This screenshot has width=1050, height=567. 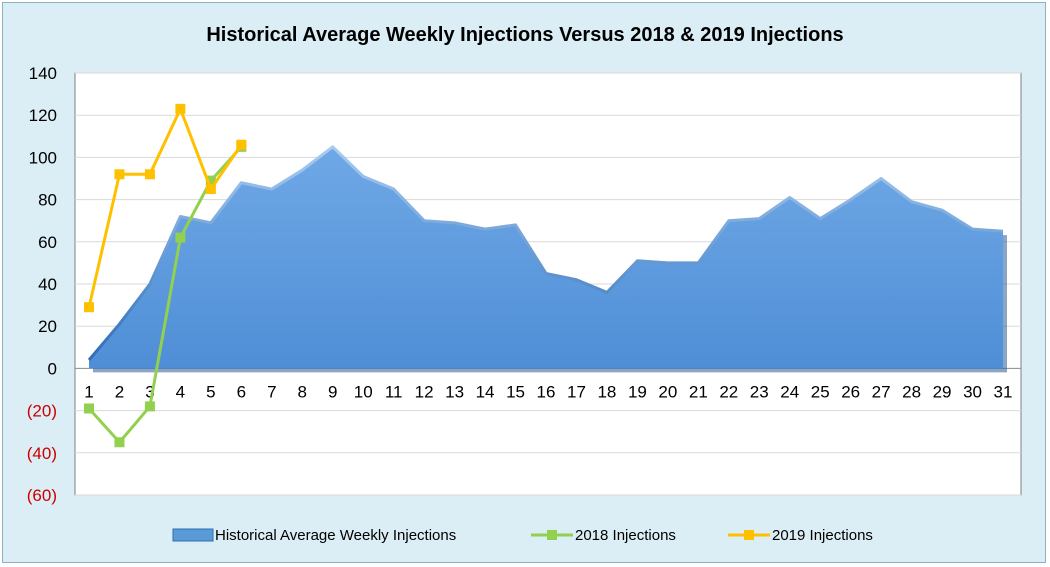 What do you see at coordinates (546, 391) in the screenshot?
I see `x-tick-label: 16` at bounding box center [546, 391].